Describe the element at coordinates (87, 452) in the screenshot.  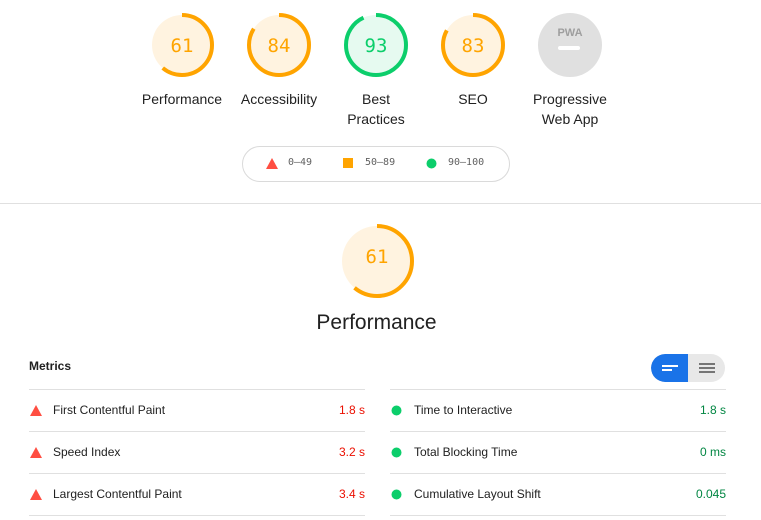
I see `metric-name: Speed Index` at that location.